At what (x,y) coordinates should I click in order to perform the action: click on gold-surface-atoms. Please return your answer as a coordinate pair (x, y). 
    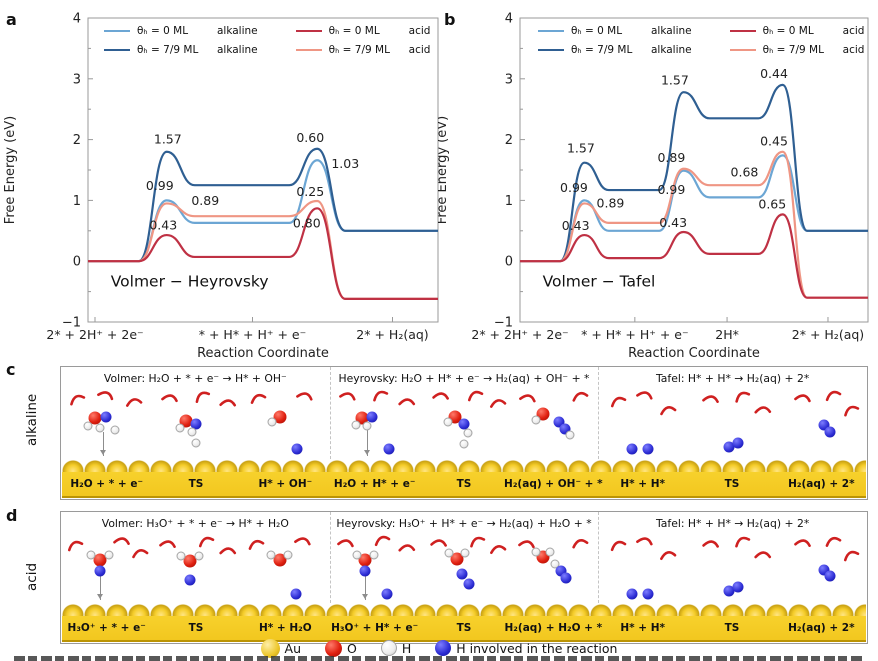
    Looking at the image, I should click on (464, 465).